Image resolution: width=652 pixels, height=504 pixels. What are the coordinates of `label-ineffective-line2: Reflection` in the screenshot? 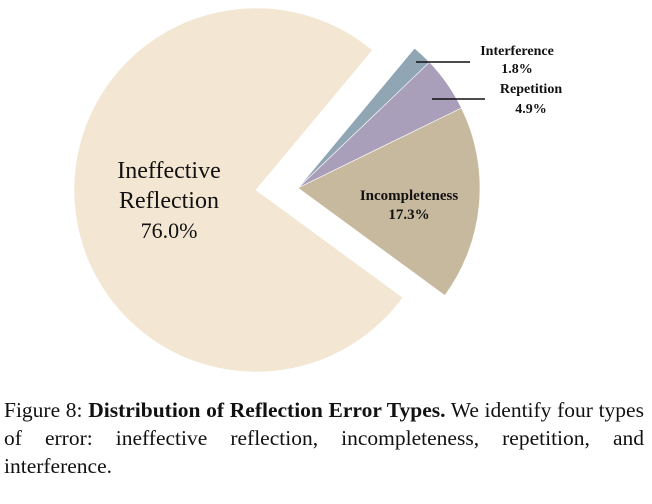 It's located at (169, 201).